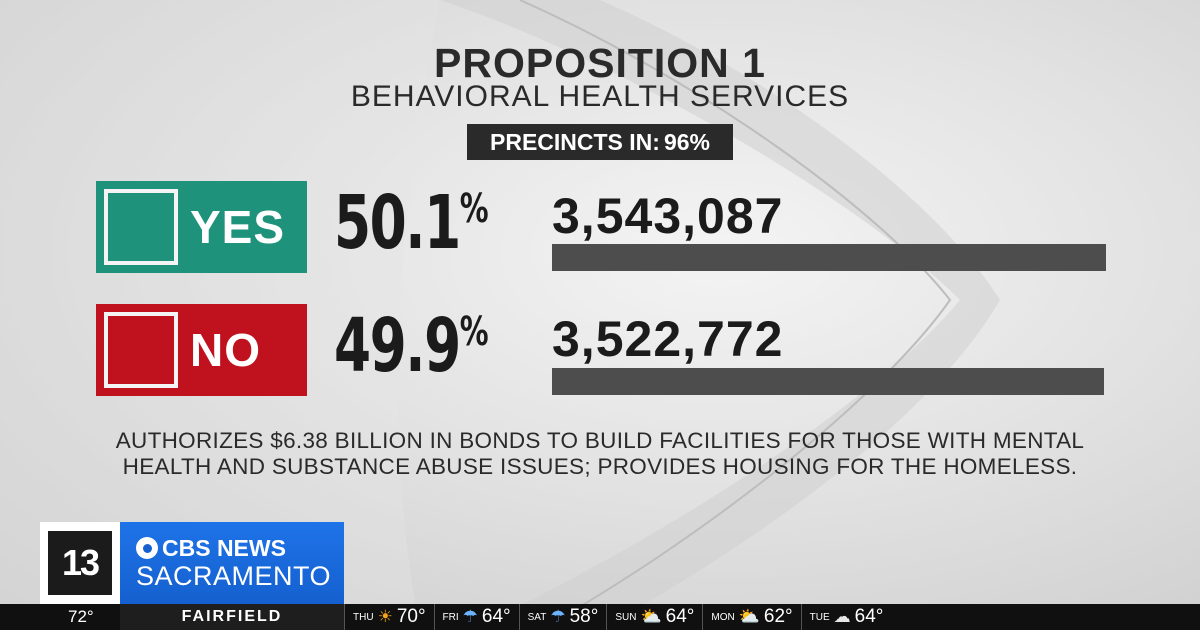  Describe the element at coordinates (474, 332) in the screenshot. I see `no-percent-symbol: %` at that location.